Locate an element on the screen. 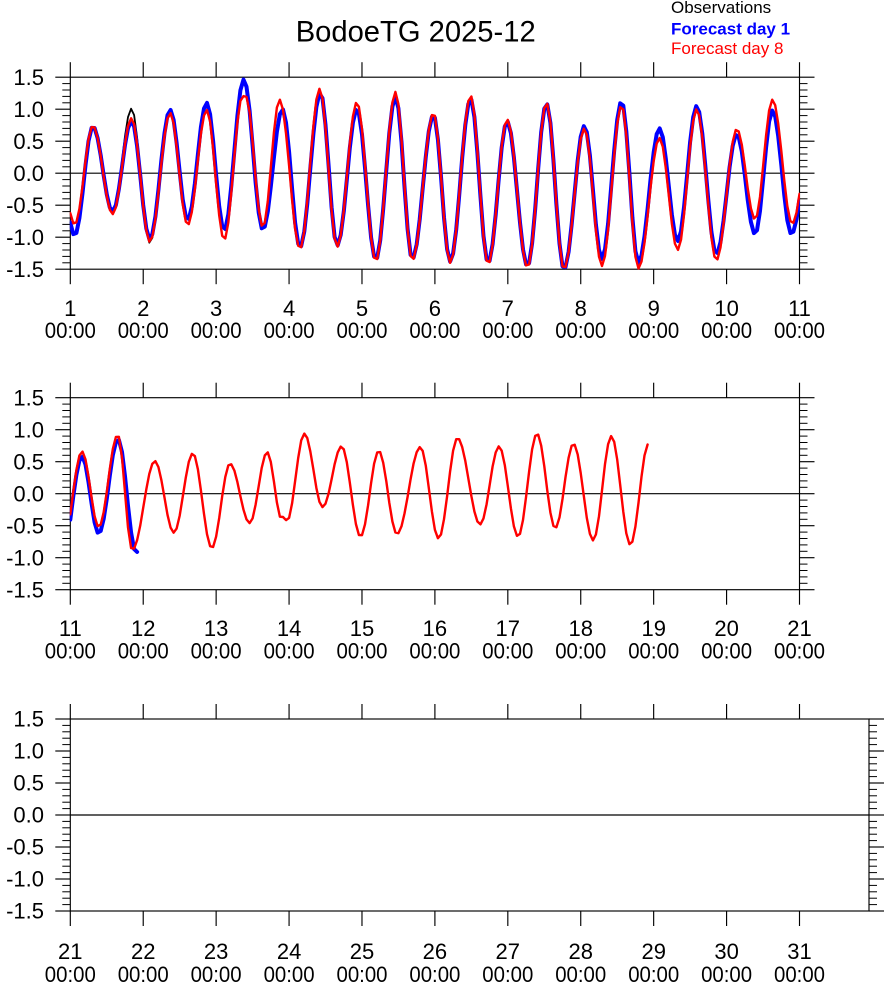 This screenshot has width=887, height=991. svg-text: 24 is located at coordinates (289, 951).